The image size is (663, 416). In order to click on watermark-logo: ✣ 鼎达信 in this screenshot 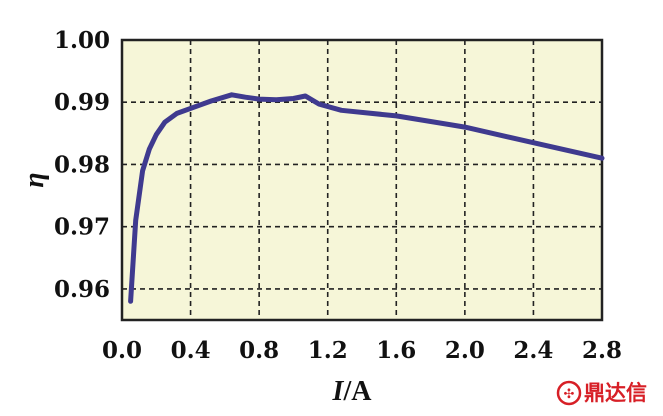, I will do `click(601, 393)`.